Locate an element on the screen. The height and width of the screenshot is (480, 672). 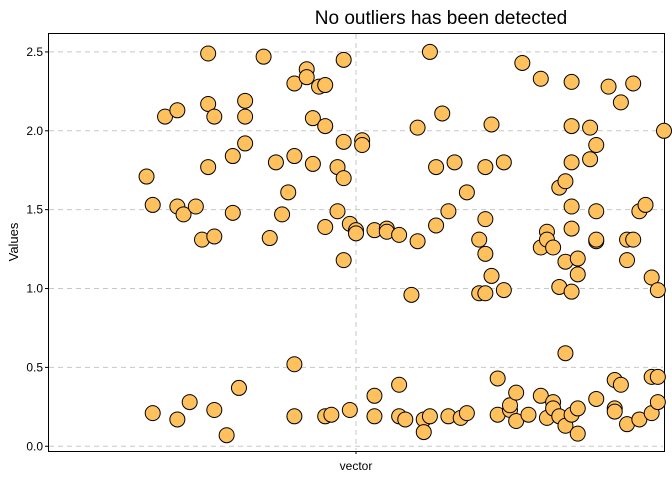
y-tick-label: 0.0 is located at coordinates (34, 446).